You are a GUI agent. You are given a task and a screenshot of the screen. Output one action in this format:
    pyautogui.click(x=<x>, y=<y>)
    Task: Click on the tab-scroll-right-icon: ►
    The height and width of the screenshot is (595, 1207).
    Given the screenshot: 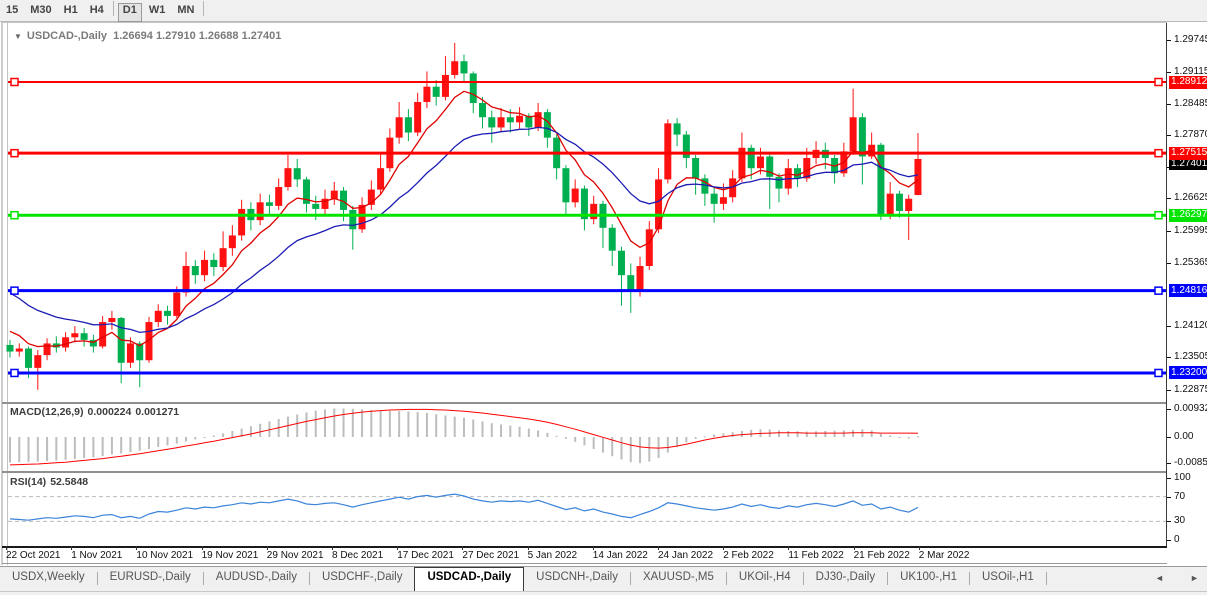 What is the action you would take?
    pyautogui.click(x=1194, y=578)
    